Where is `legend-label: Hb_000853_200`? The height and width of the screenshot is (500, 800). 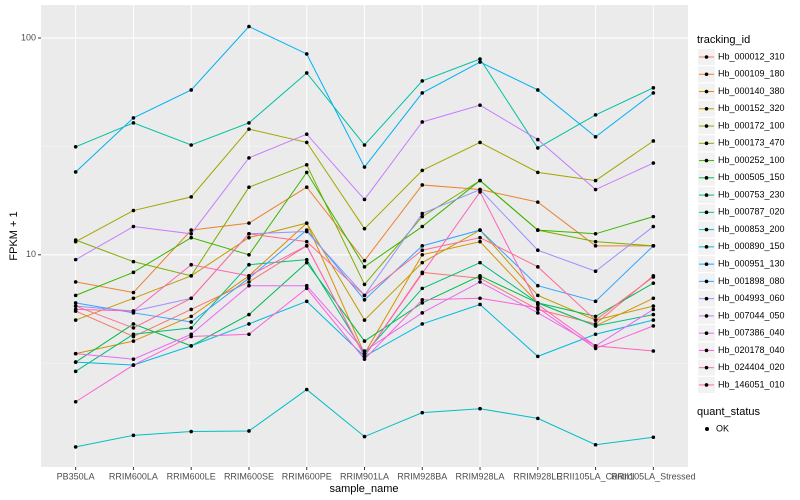 legend-label: Hb_000853_200 is located at coordinates (751, 229).